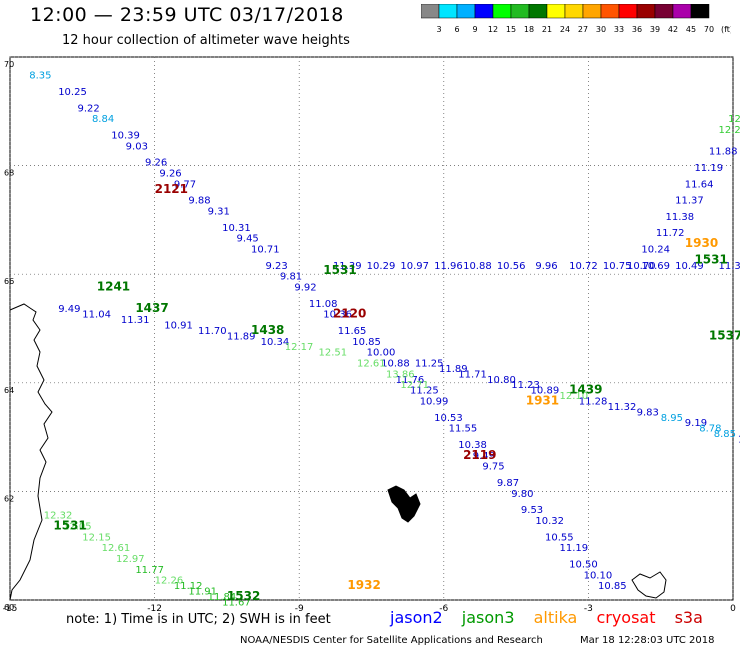 The image size is (740, 650). I want to click on swh-value-label: 9.45, so click(248, 239).